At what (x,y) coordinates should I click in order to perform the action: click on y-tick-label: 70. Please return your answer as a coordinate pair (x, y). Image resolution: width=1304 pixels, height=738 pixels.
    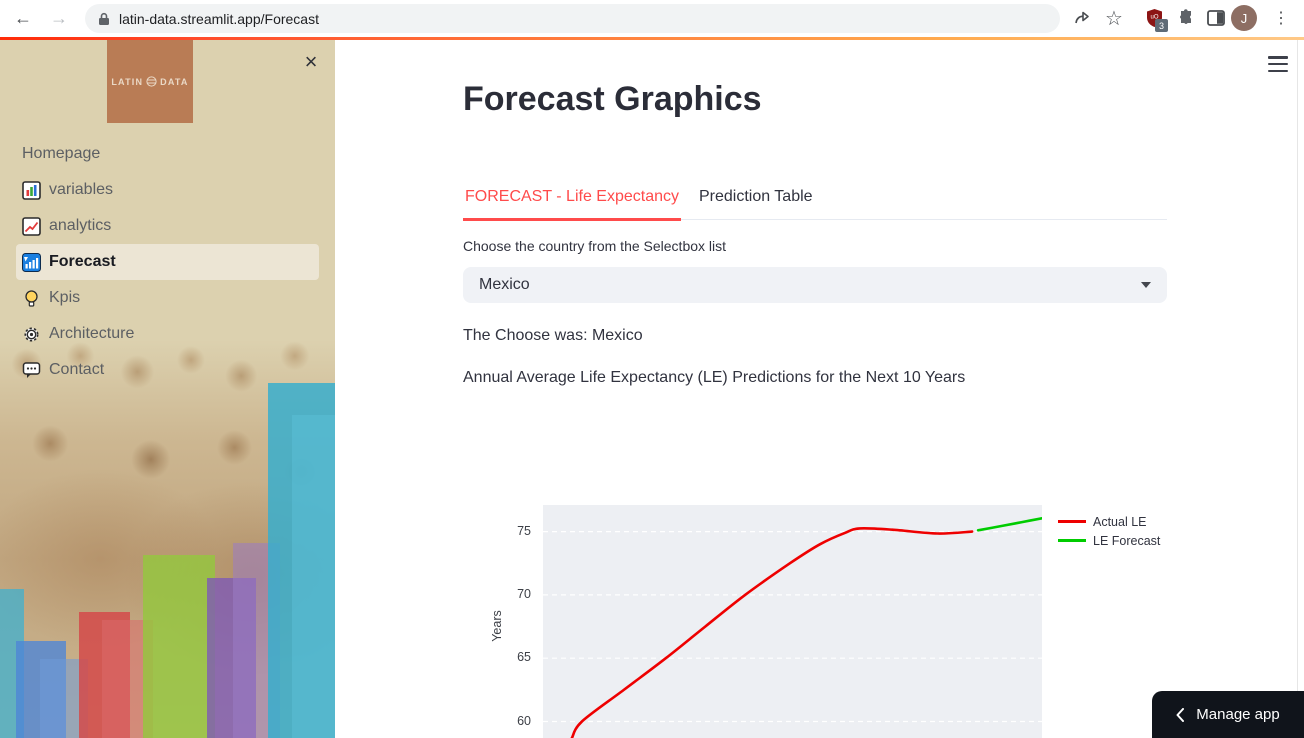
    Looking at the image, I should click on (524, 593).